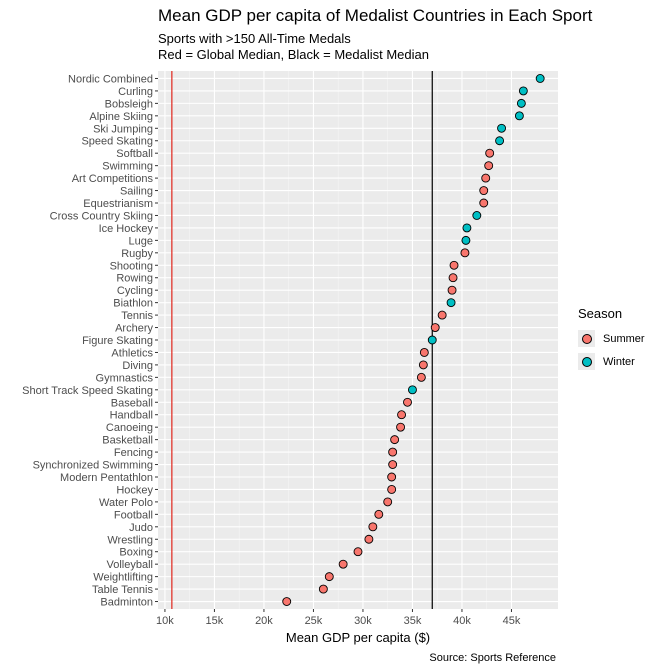  Describe the element at coordinates (127, 441) in the screenshot. I see `y-tick-label: Basketball` at that location.